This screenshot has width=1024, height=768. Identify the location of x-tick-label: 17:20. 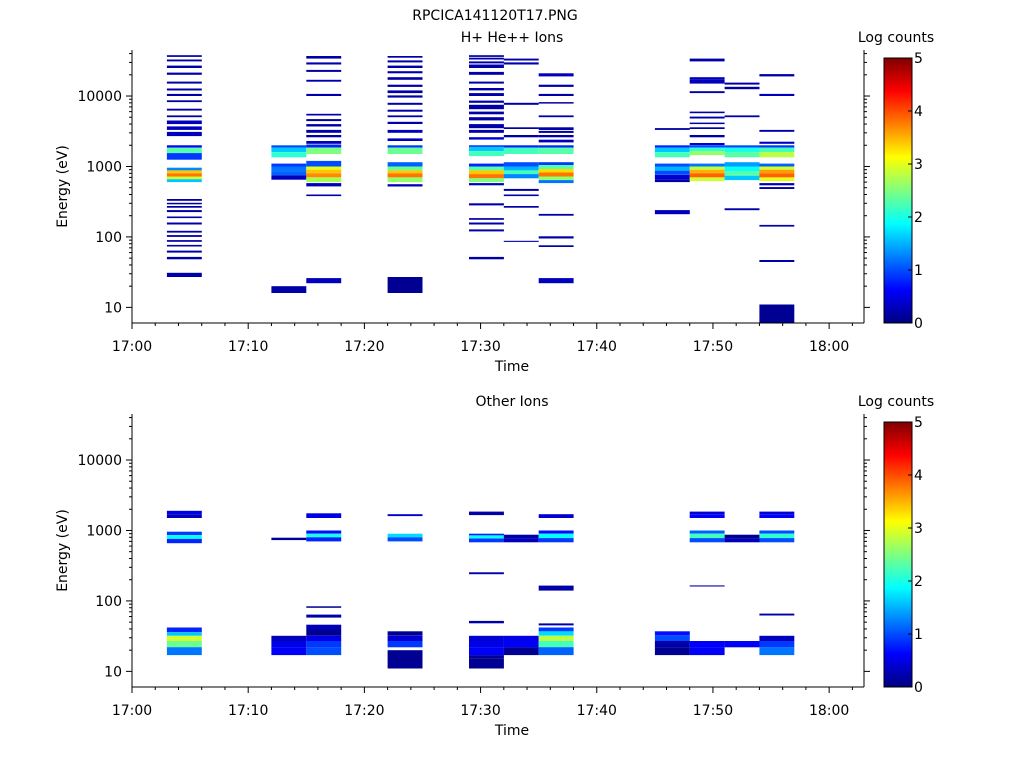
(364, 711).